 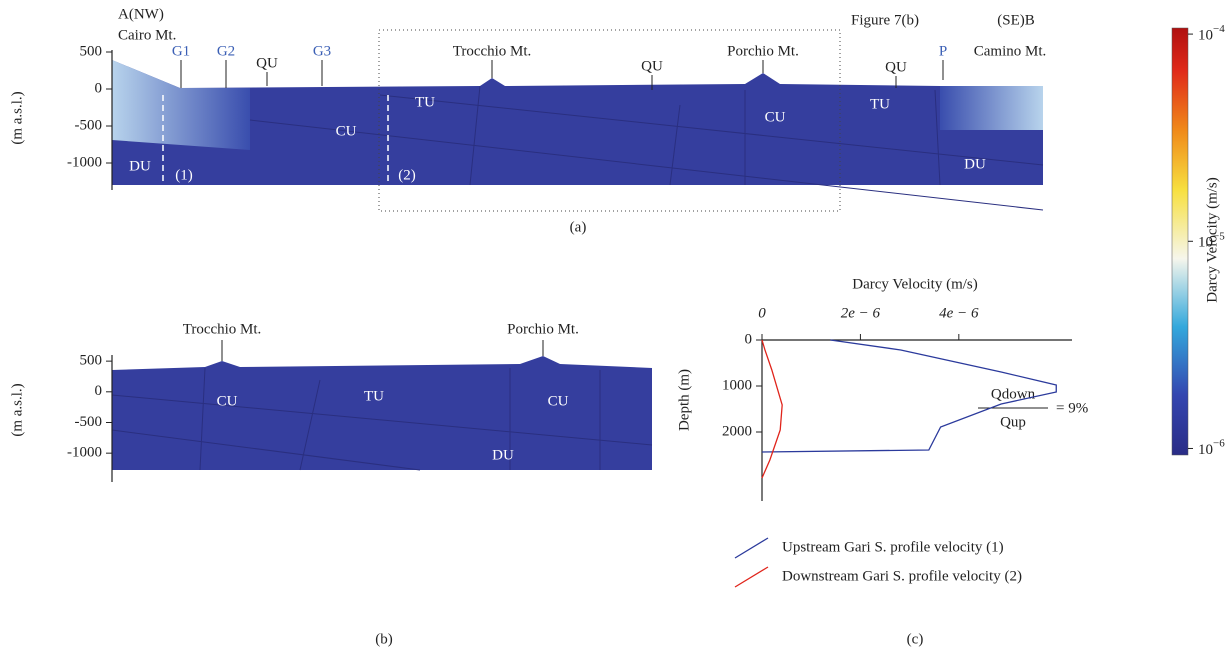 I want to click on y-tick-label: 2000, so click(x=737, y=431).